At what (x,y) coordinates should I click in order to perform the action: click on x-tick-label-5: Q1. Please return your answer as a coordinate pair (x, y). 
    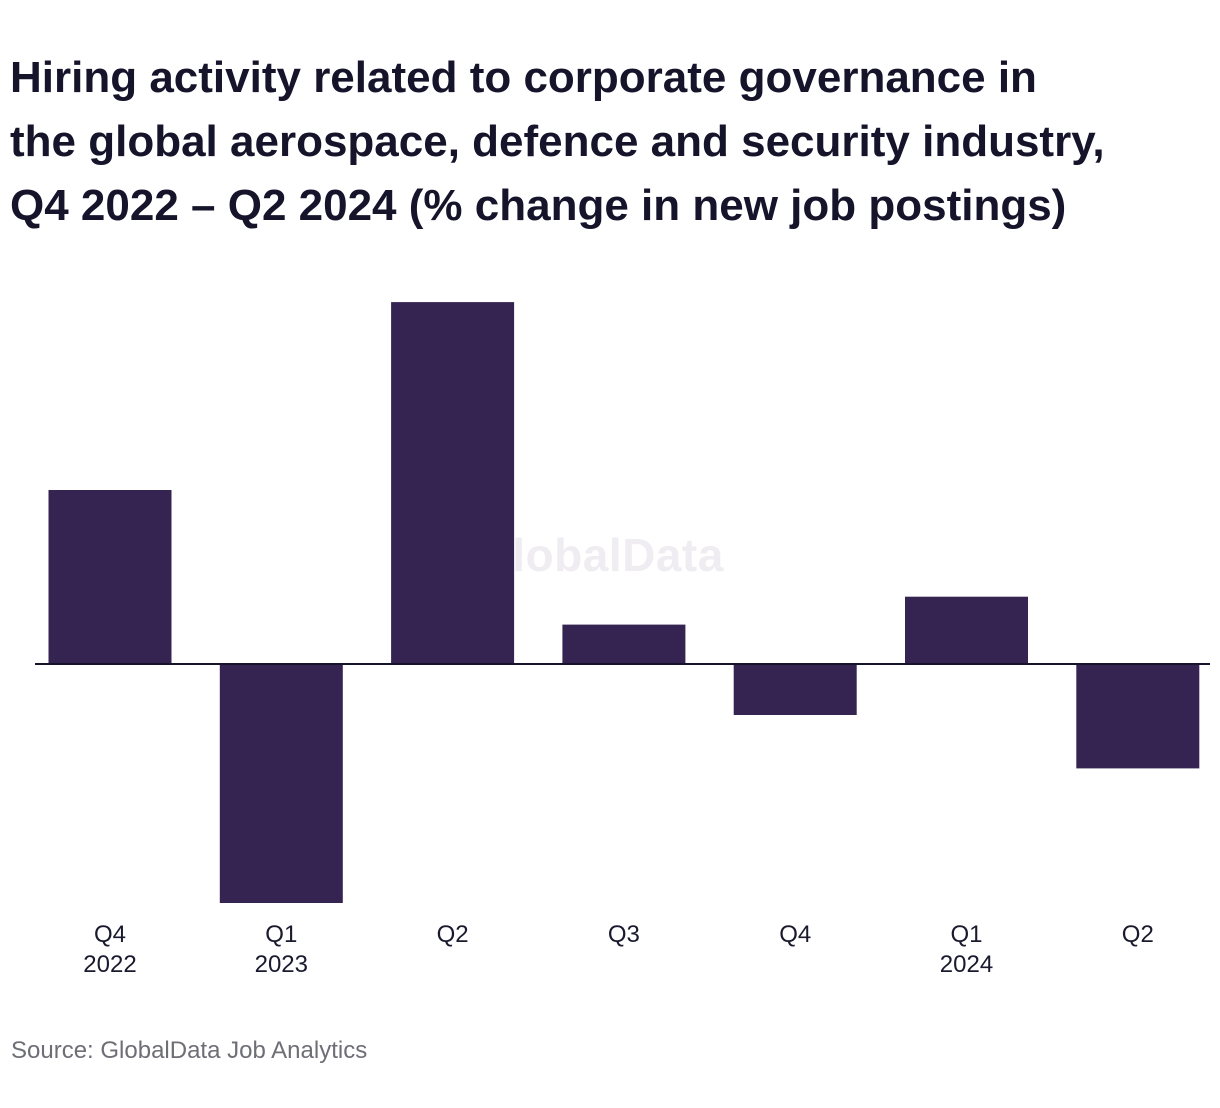
    Looking at the image, I should click on (966, 934).